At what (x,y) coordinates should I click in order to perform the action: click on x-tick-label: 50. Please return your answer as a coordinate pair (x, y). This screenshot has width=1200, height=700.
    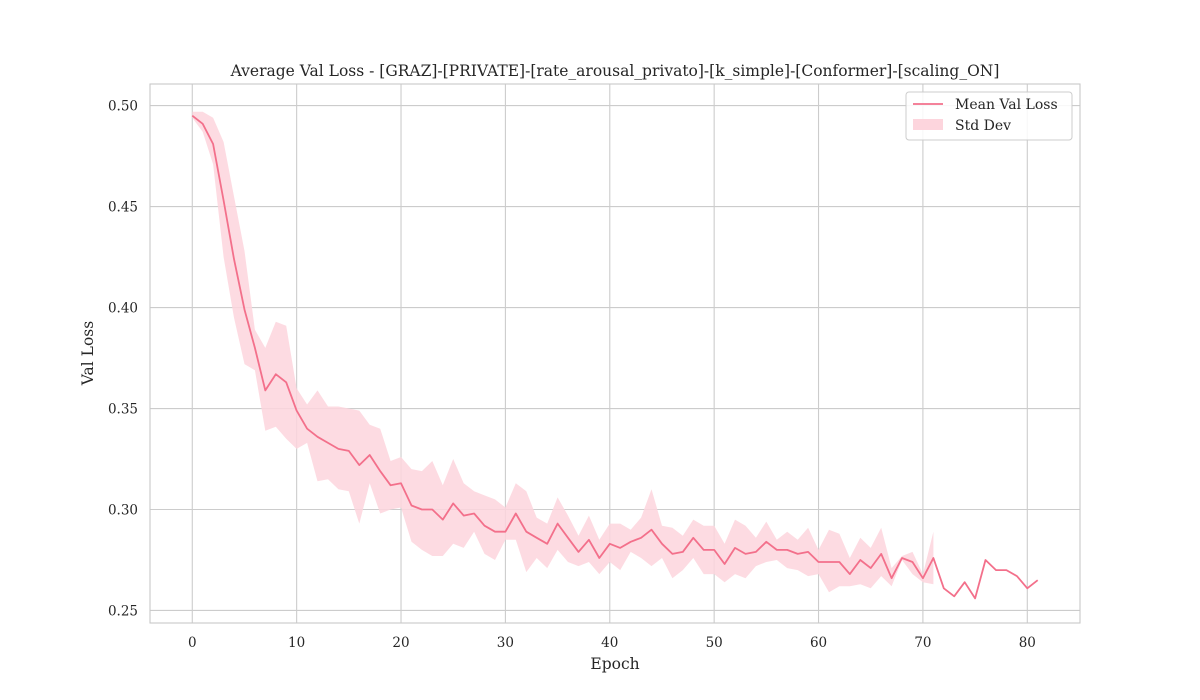
    Looking at the image, I should click on (714, 643).